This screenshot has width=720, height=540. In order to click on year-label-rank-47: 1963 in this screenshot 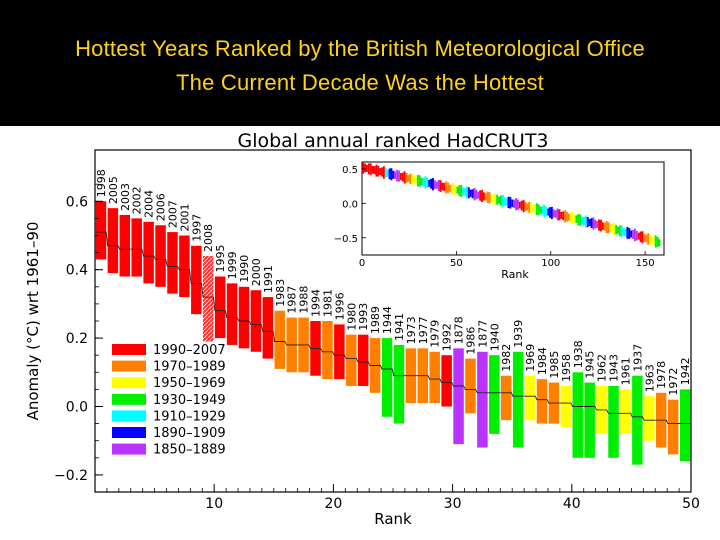, I will do `click(649, 378)`.